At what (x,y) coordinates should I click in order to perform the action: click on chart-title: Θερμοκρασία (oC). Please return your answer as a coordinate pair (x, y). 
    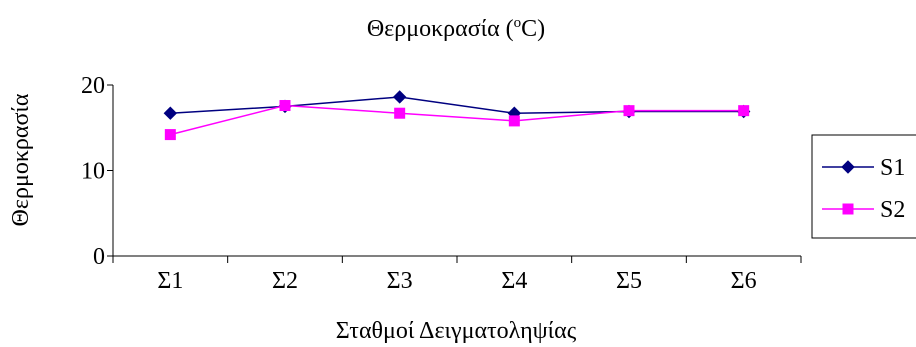
    Looking at the image, I should click on (456, 28).